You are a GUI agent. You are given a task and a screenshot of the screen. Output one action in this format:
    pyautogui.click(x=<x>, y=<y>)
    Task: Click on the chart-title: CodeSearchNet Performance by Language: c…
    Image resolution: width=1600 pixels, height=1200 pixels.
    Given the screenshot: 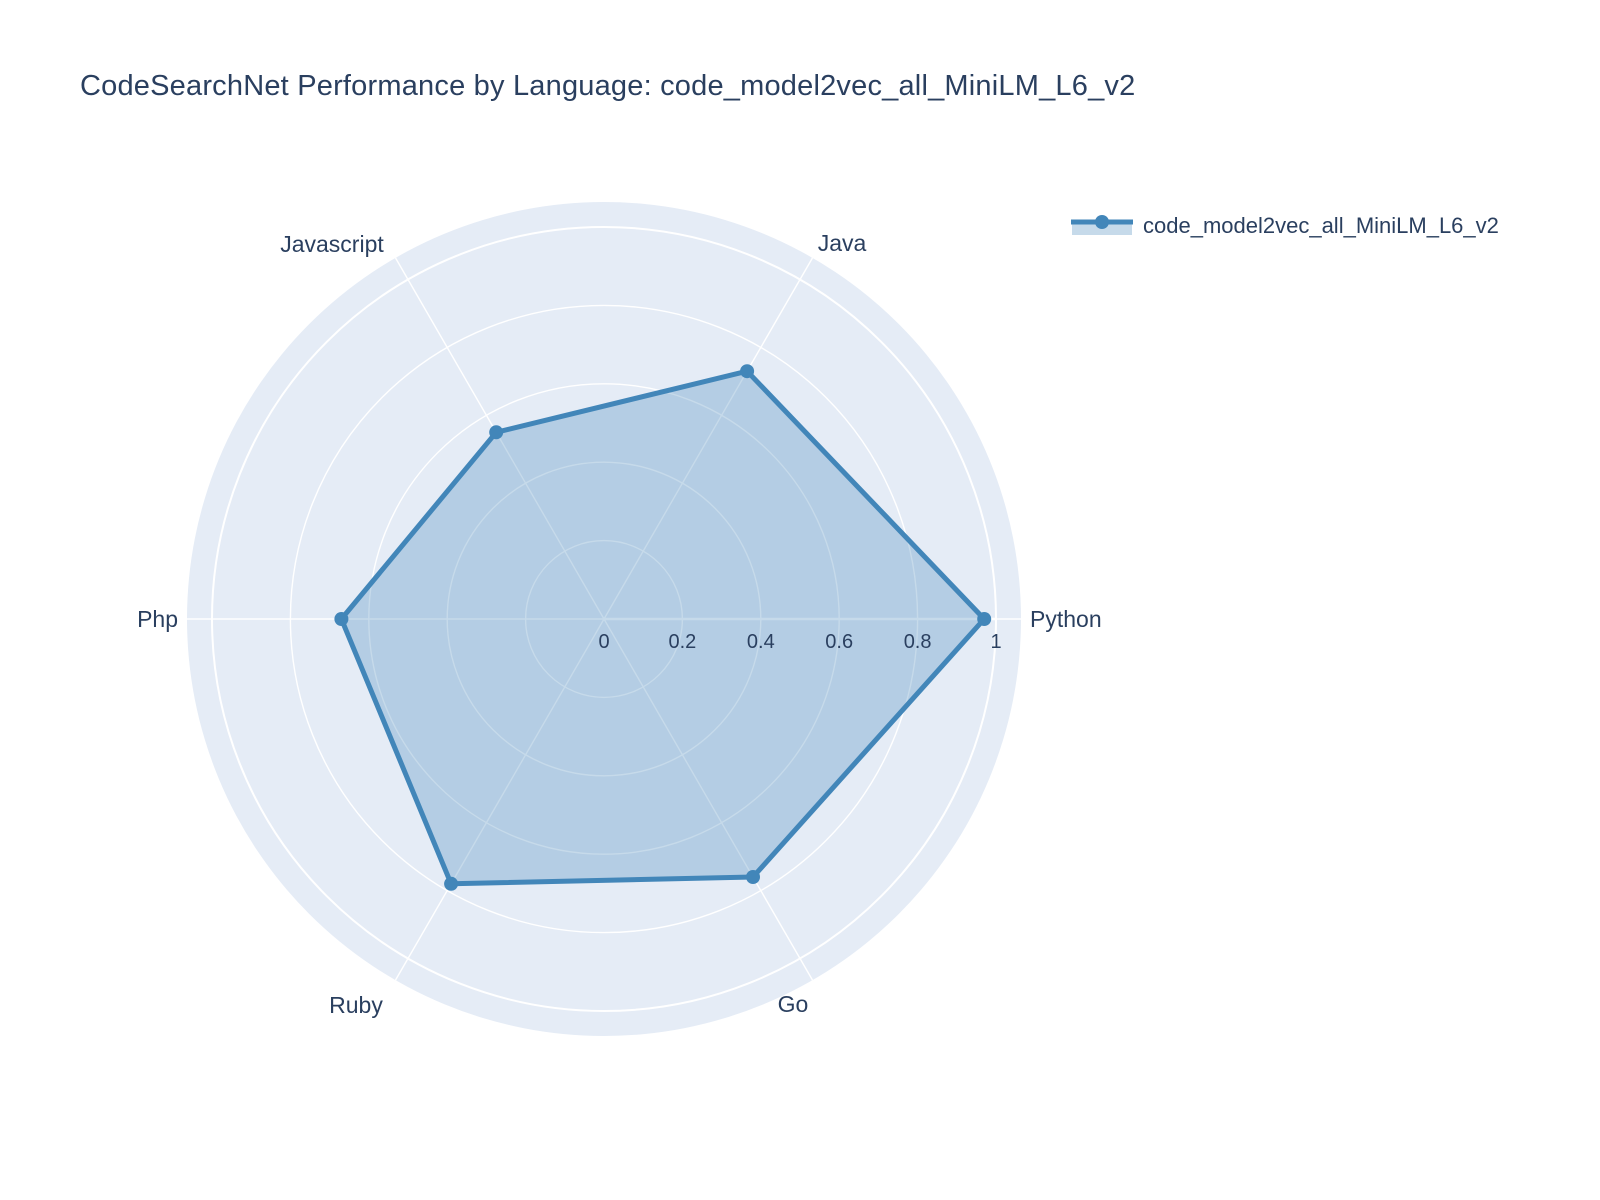 What is the action you would take?
    pyautogui.click(x=608, y=86)
    